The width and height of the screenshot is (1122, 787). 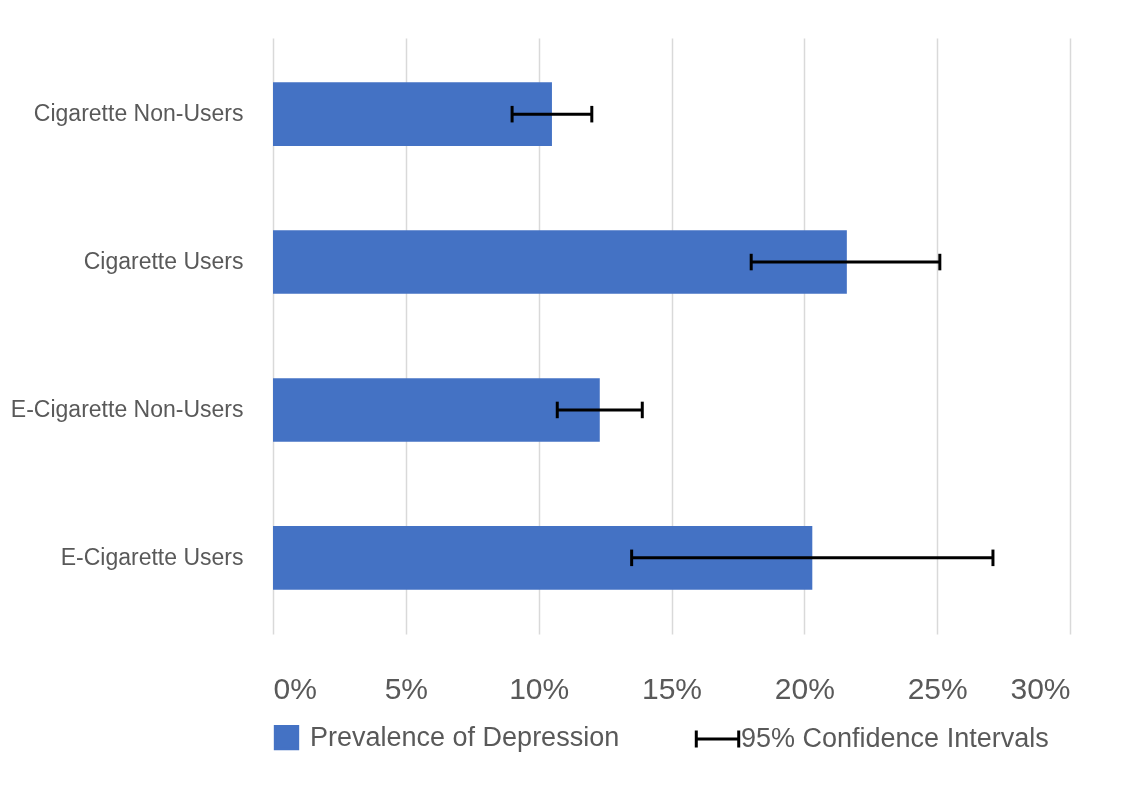 I want to click on x-tick-label: 0%, so click(x=295, y=688).